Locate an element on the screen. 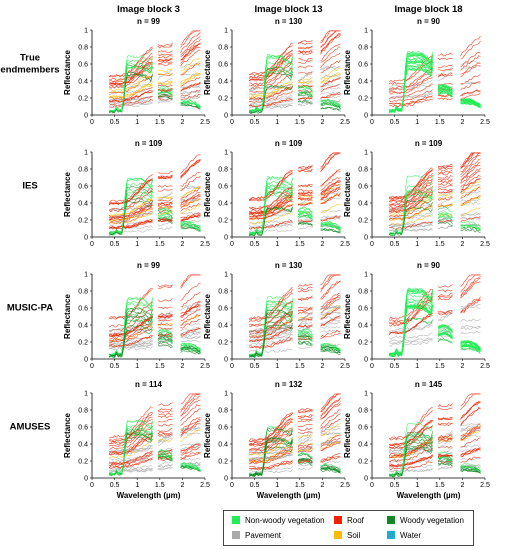 The image size is (531, 550). legend-label: Woody vegetation is located at coordinates (432, 520).